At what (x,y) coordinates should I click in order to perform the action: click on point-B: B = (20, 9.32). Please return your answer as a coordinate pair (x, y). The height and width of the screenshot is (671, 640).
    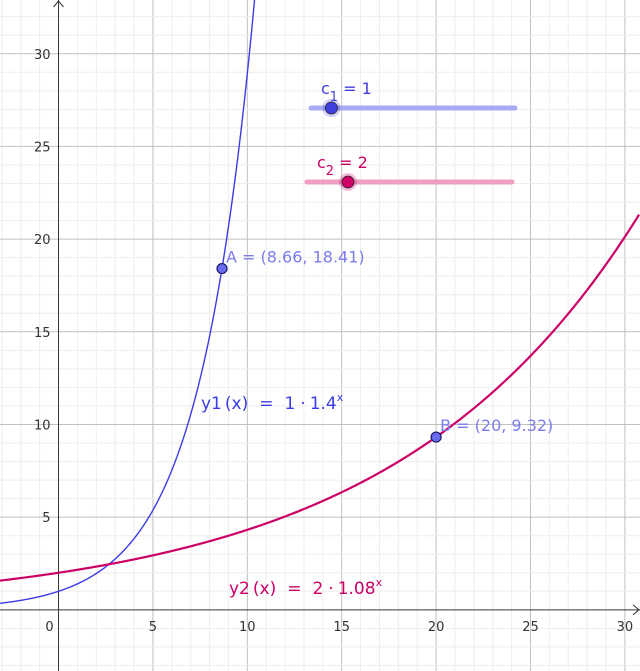
    Looking at the image, I should click on (491, 429).